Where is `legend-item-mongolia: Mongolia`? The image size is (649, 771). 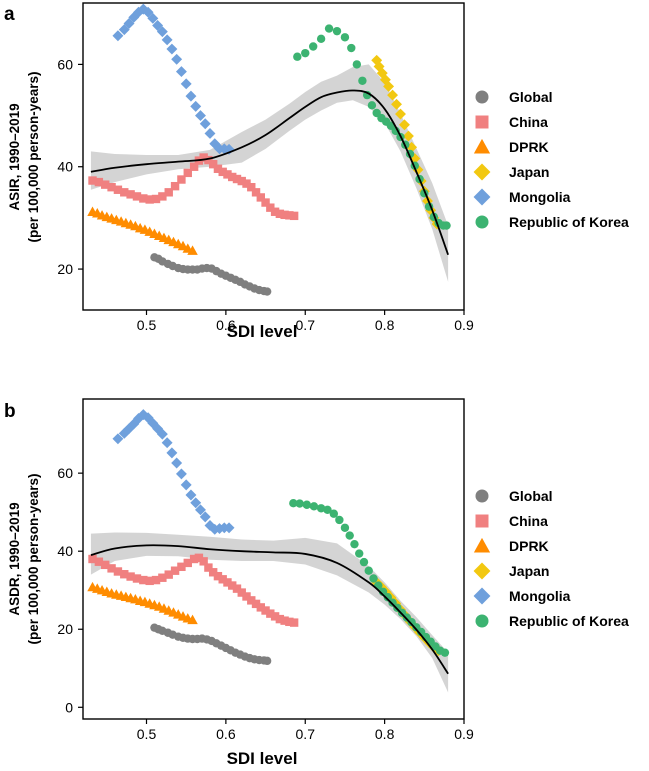
legend-item-mongolia: Mongolia is located at coordinates (522, 197).